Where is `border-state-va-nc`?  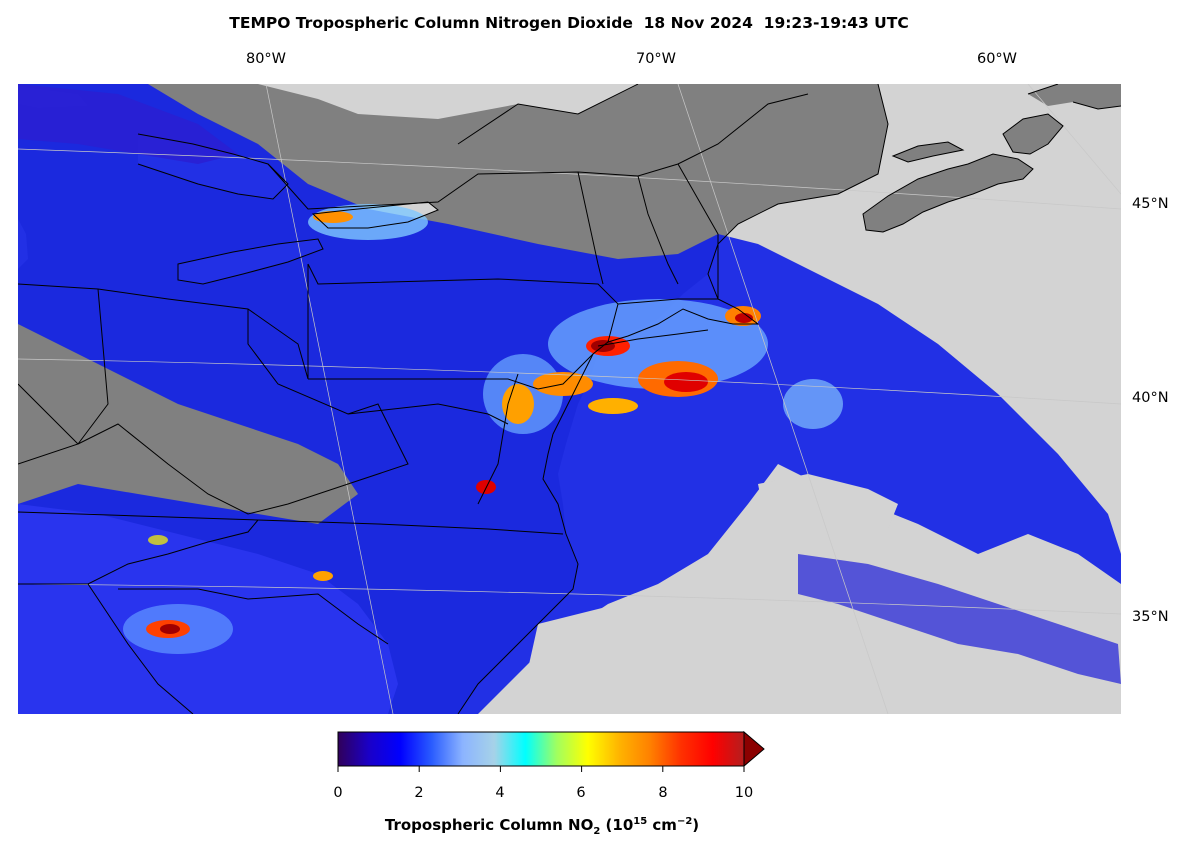 border-state-va-nc is located at coordinates (291, 523).